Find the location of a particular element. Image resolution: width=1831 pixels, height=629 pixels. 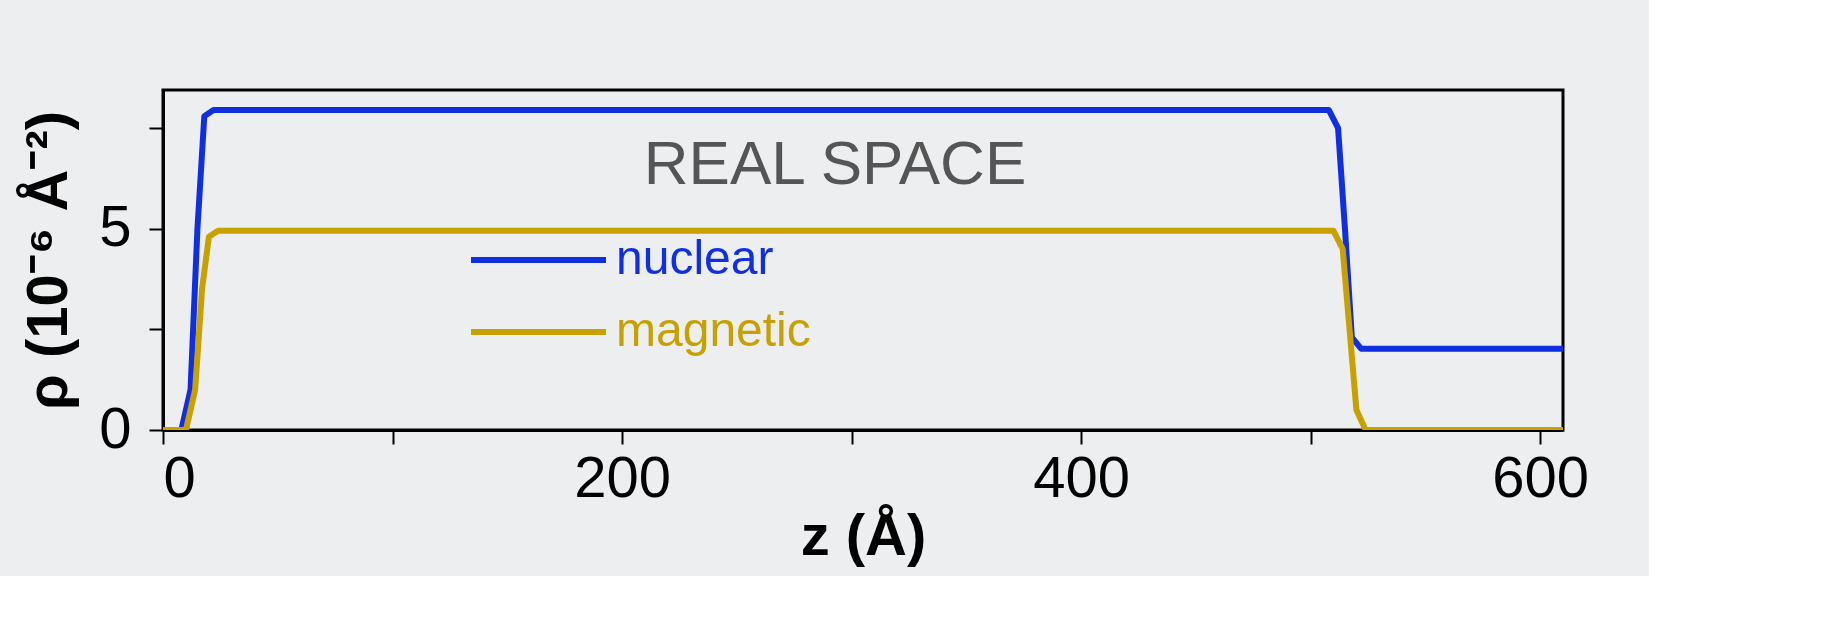

y-axis-title: ρ (10⁻⁶ Å⁻²) is located at coordinates (47, 260).